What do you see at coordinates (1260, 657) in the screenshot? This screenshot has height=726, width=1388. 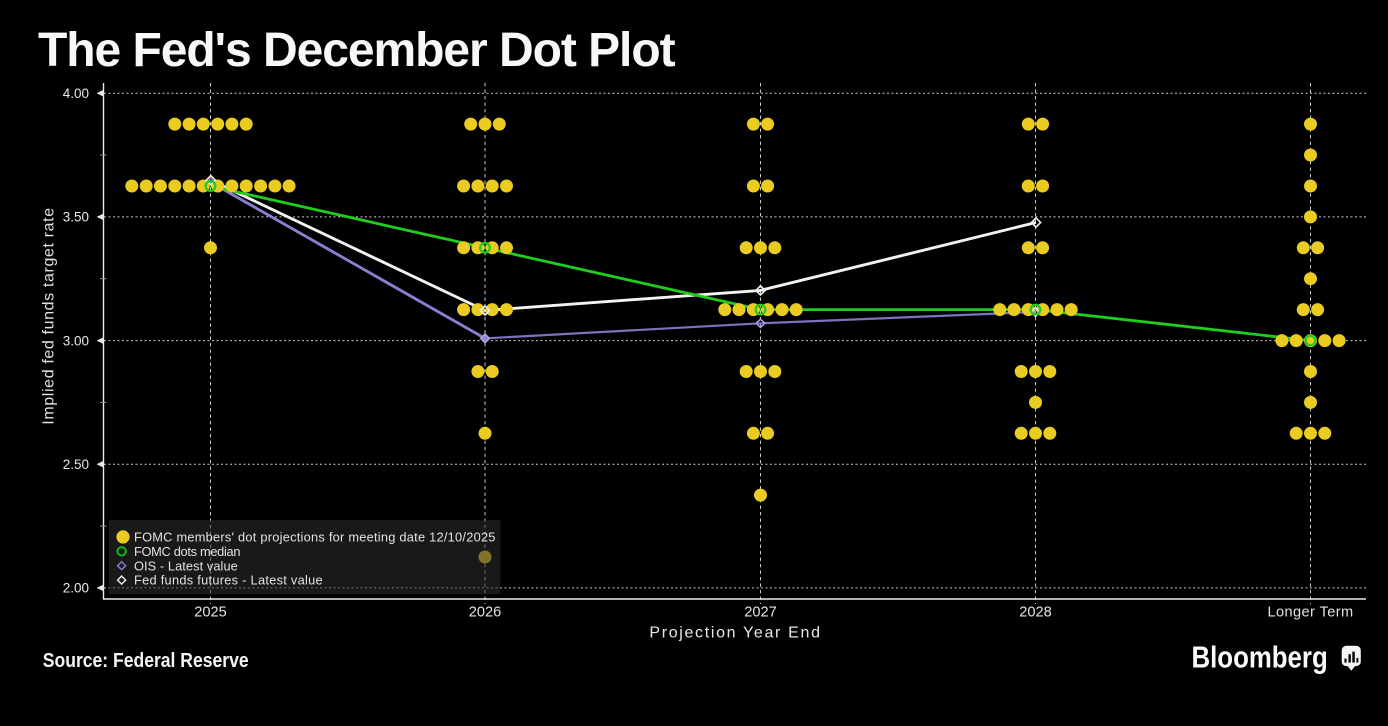 I see `svg-text: Bloomberg` at bounding box center [1260, 657].